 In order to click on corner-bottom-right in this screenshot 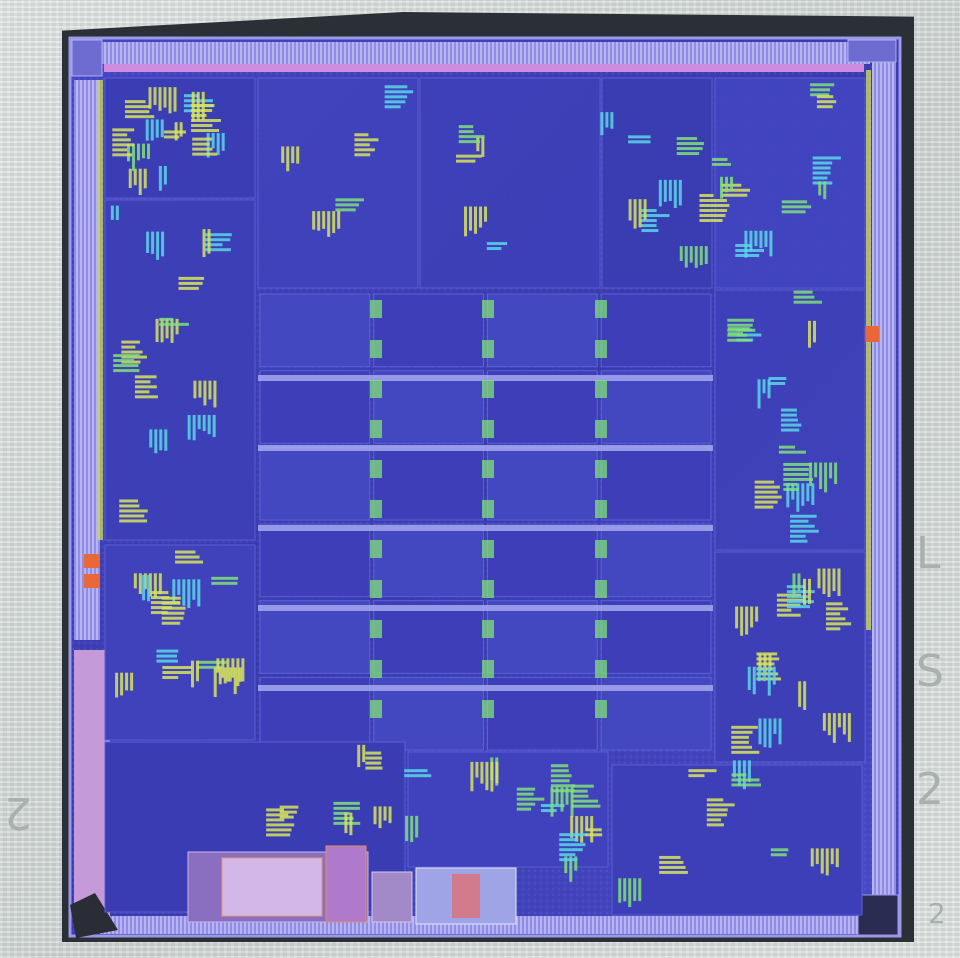, I will do `click(878, 915)`.